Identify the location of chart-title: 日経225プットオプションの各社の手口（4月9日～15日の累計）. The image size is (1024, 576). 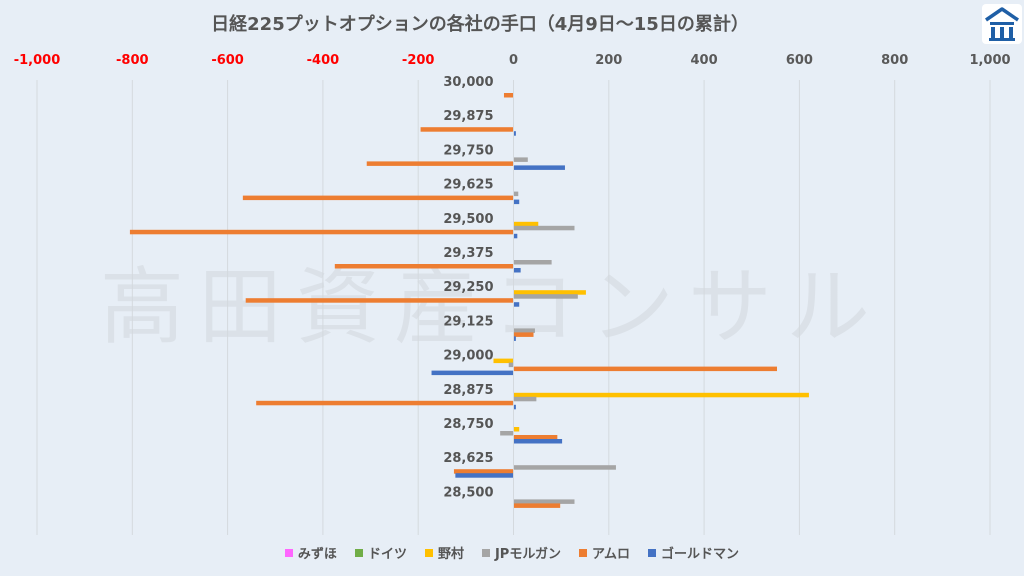
(480, 24).